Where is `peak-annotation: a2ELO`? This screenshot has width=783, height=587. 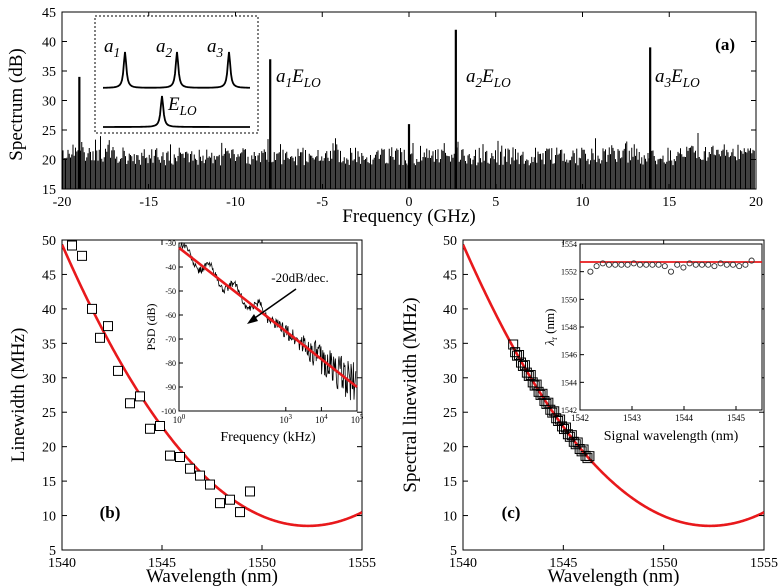
peak-annotation: a2ELO is located at coordinates (488, 78).